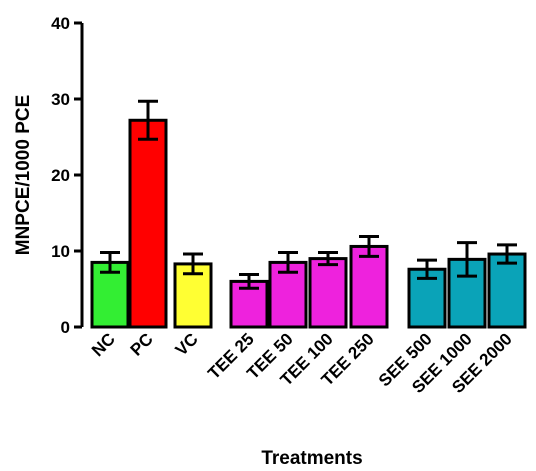 The image size is (536, 471). What do you see at coordinates (60, 23) in the screenshot?
I see `y-tick-label: 40` at bounding box center [60, 23].